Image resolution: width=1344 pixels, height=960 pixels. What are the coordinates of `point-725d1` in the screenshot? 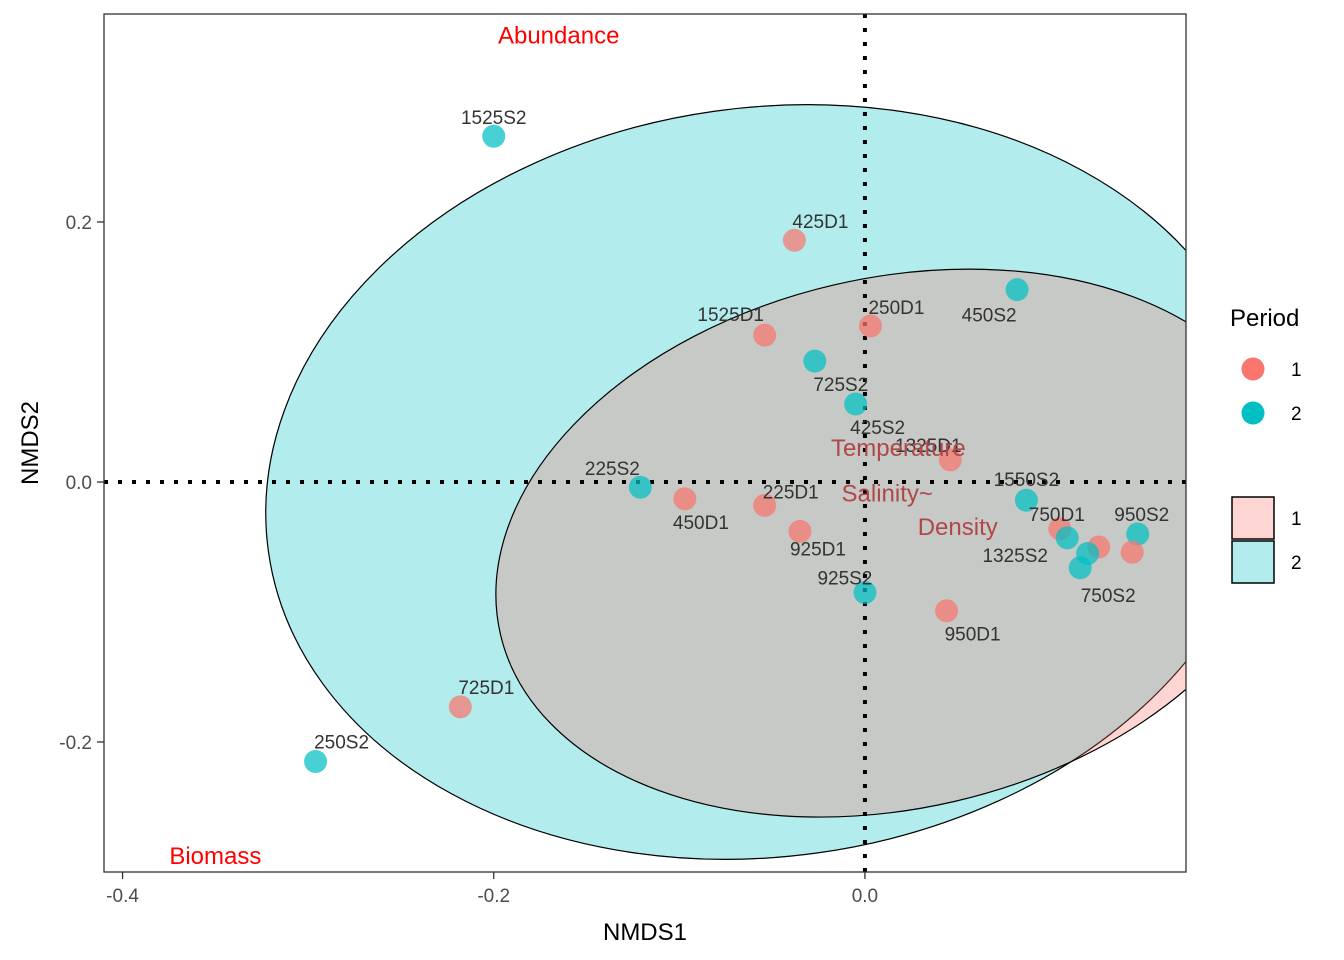 It's located at (460, 707).